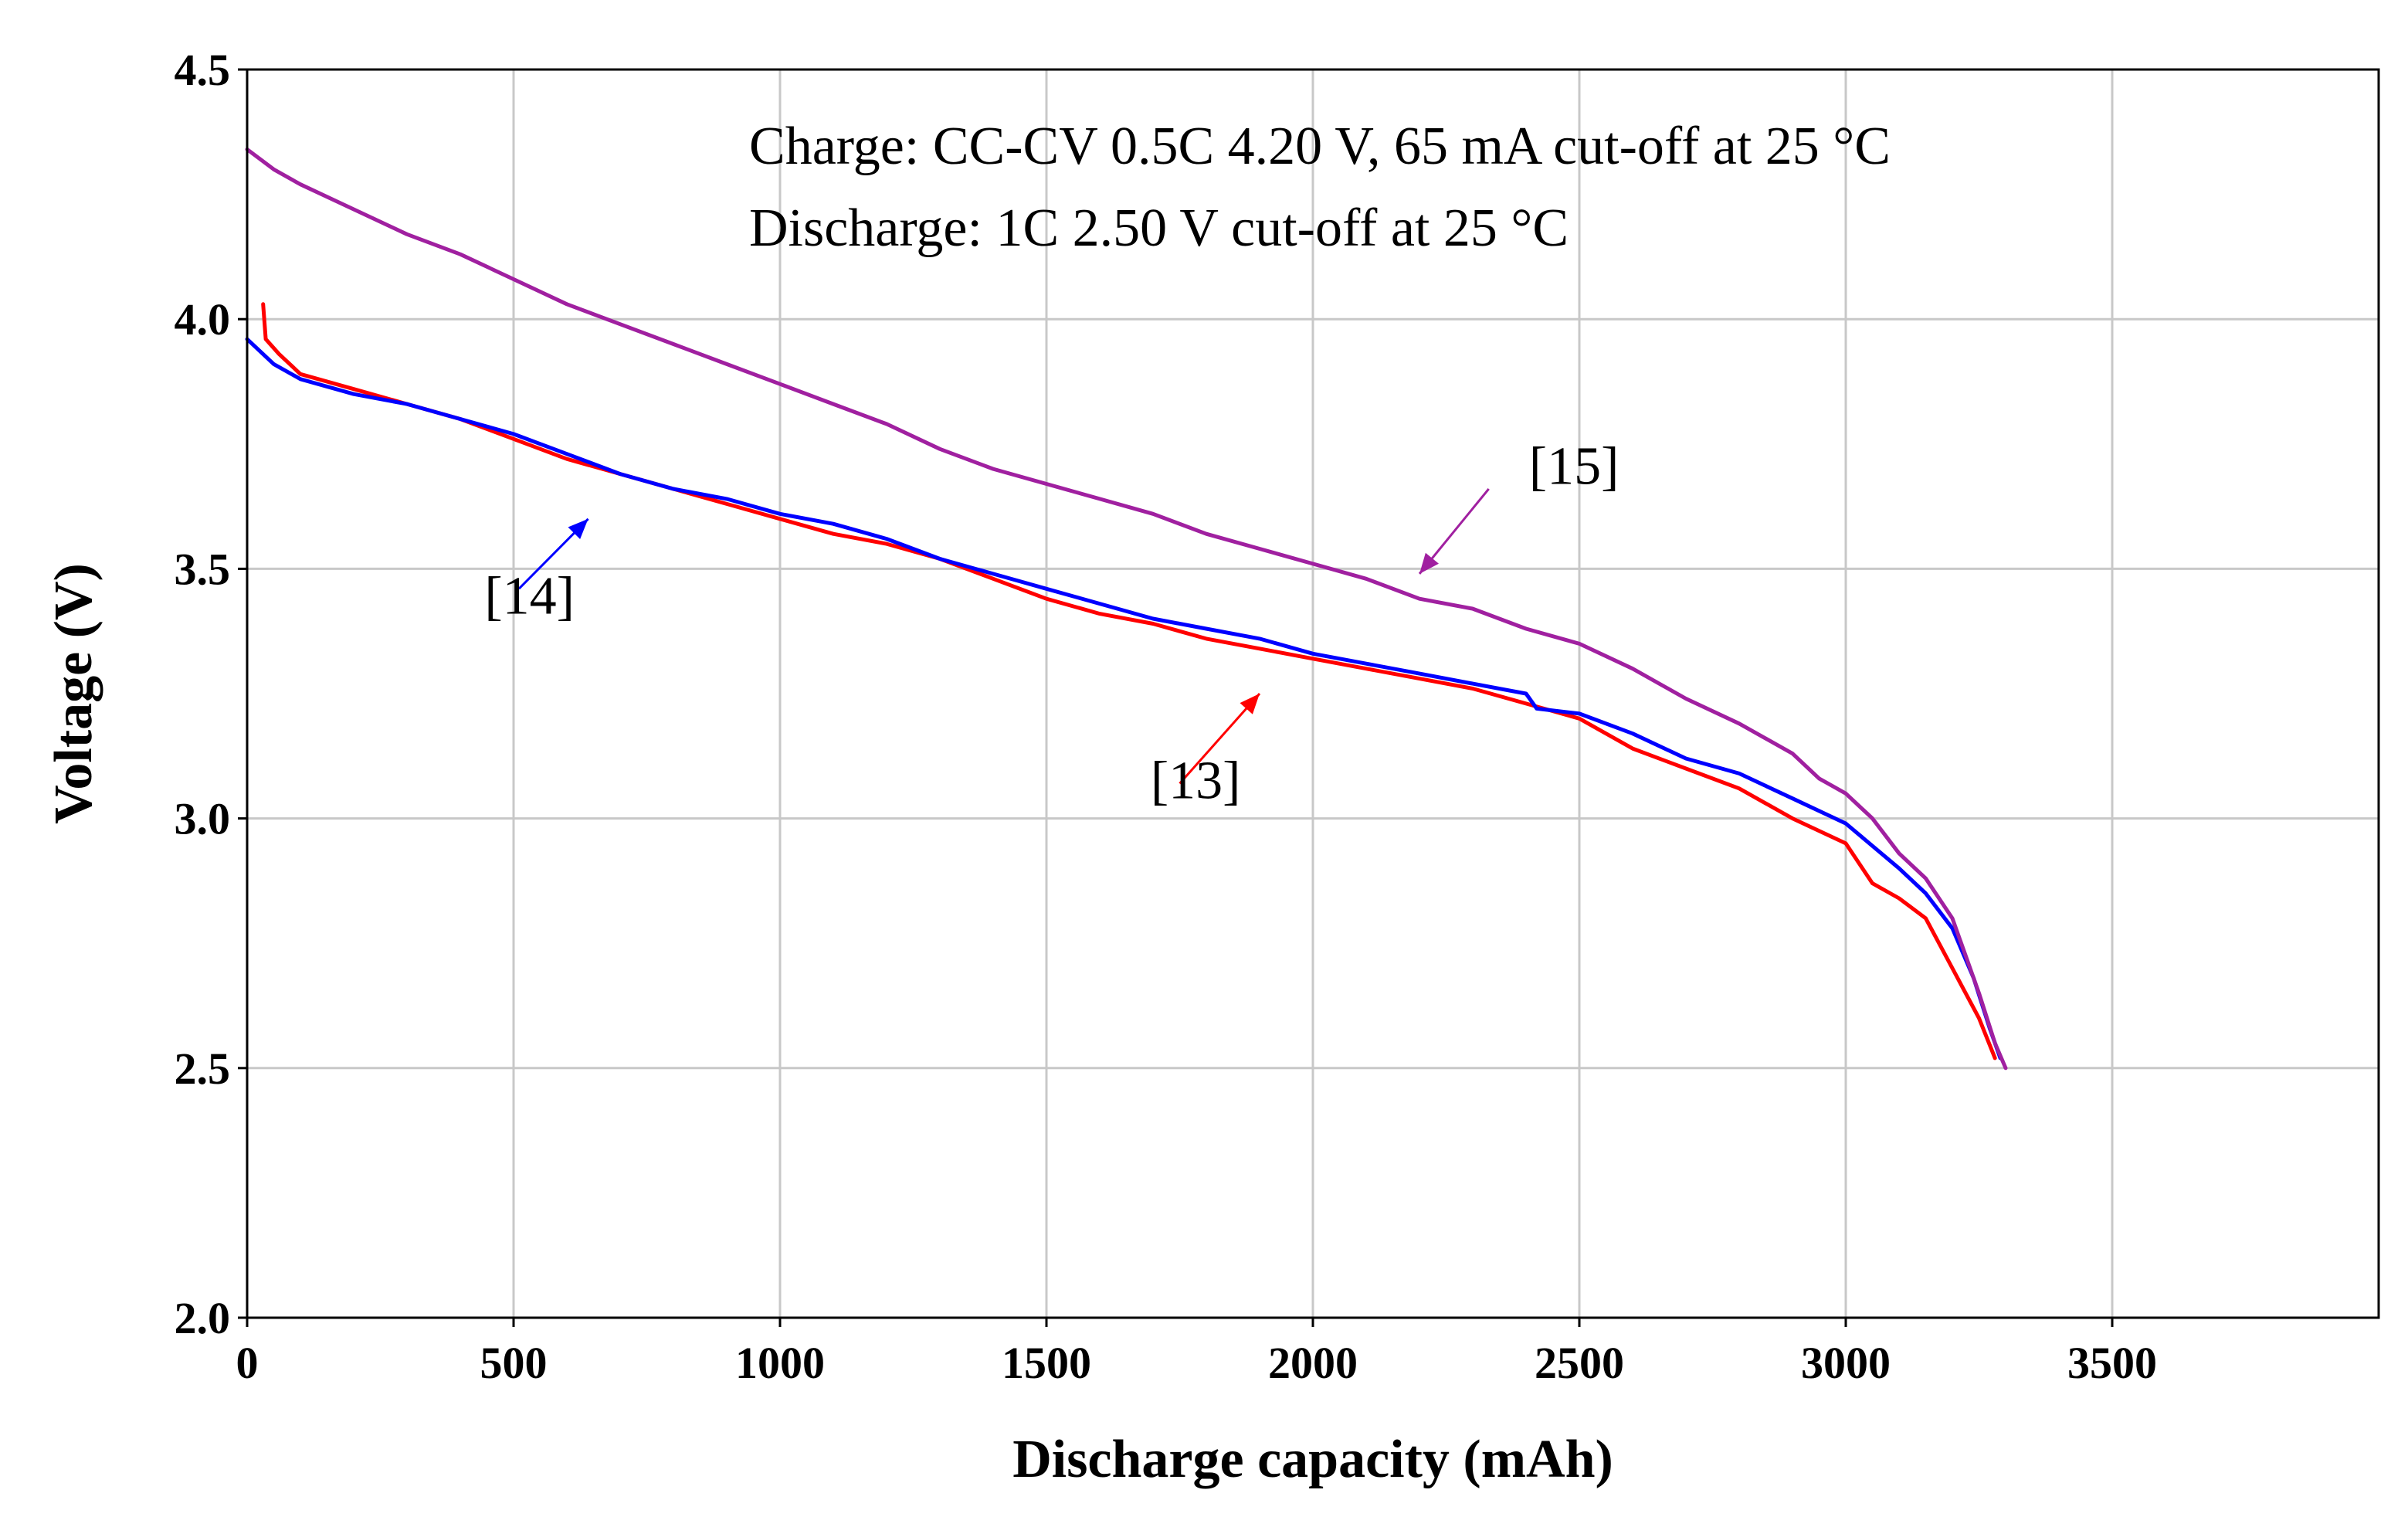  Describe the element at coordinates (1046, 1363) in the screenshot. I see `x-tick-label: 1500` at that location.